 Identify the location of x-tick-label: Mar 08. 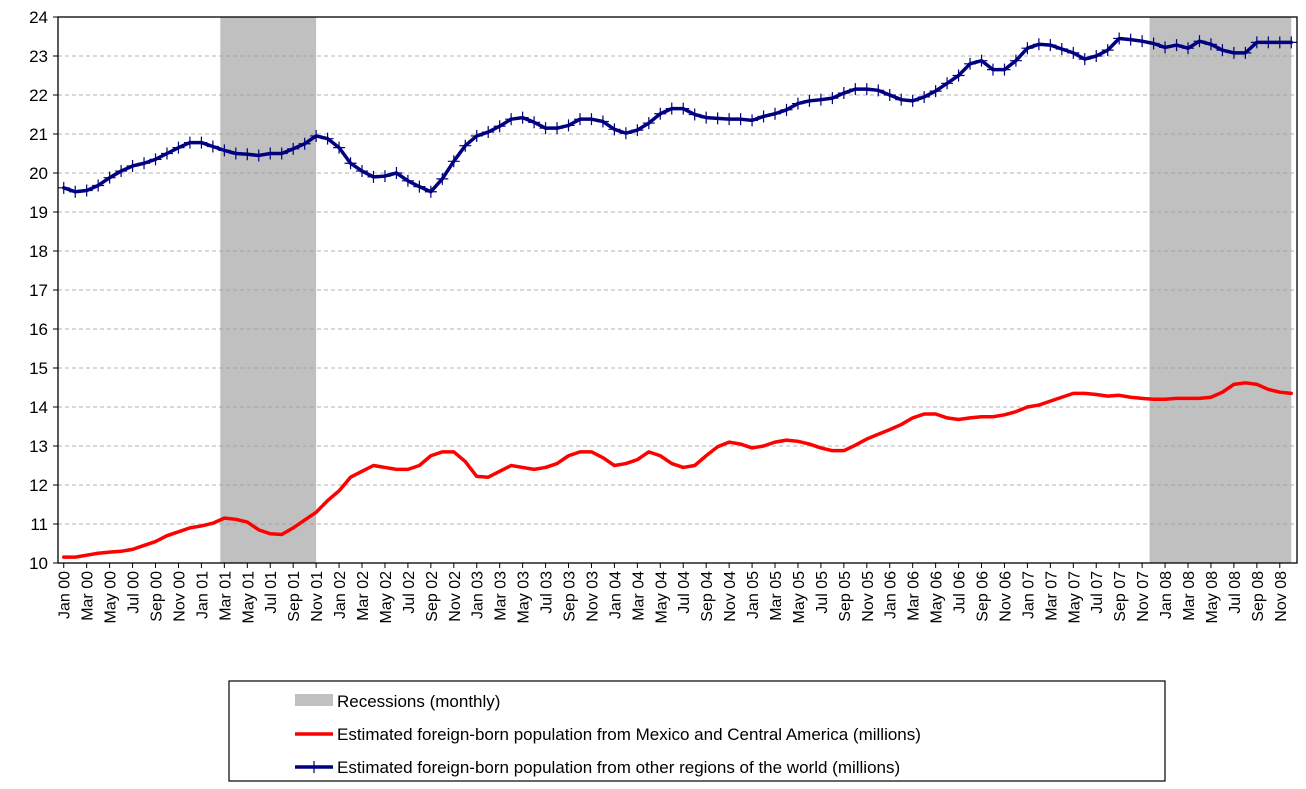
(1189, 596).